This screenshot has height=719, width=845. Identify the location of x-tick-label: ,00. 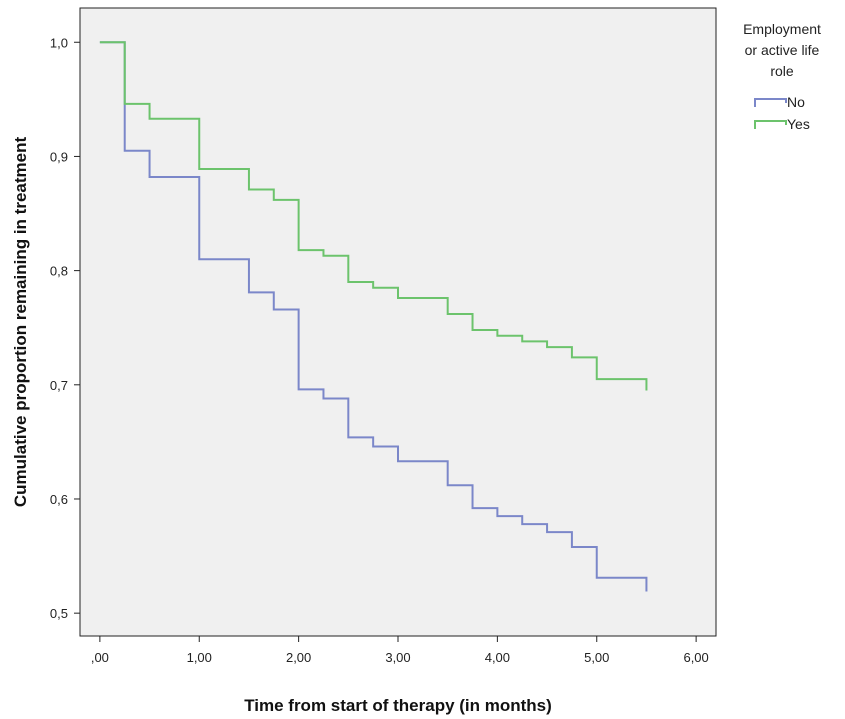
(100, 657).